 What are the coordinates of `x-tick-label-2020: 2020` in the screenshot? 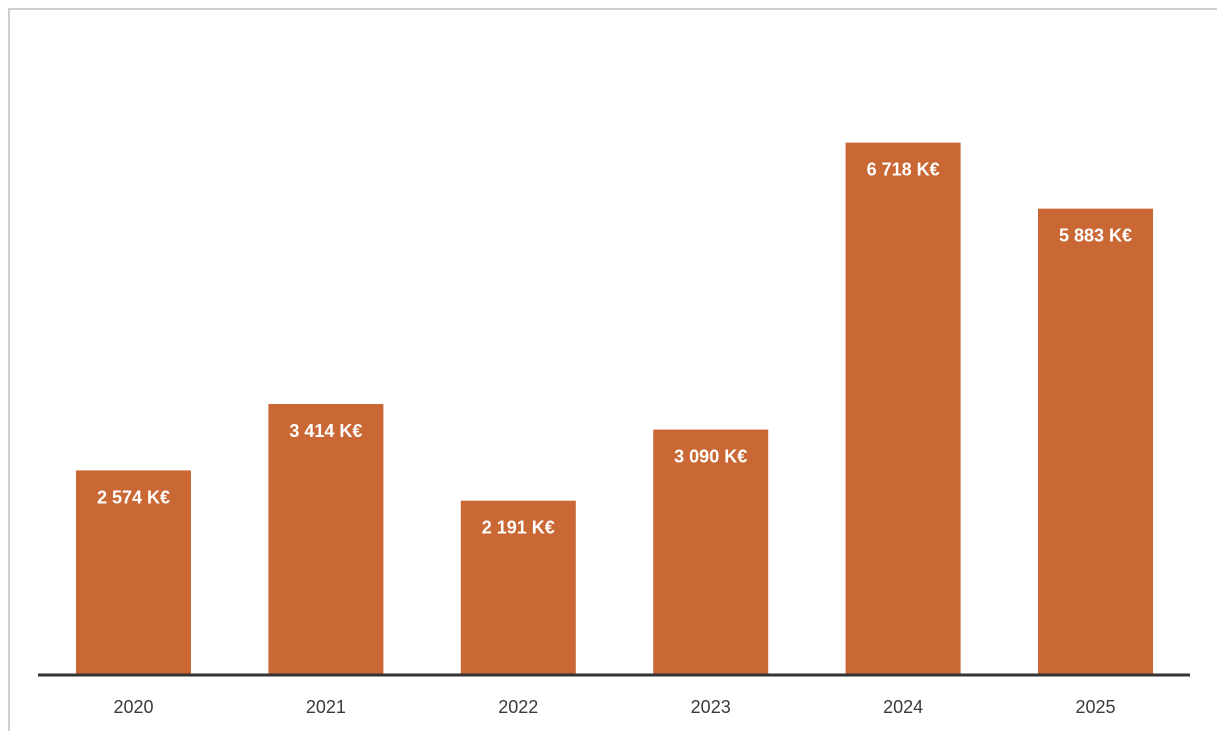 It's located at (133, 707).